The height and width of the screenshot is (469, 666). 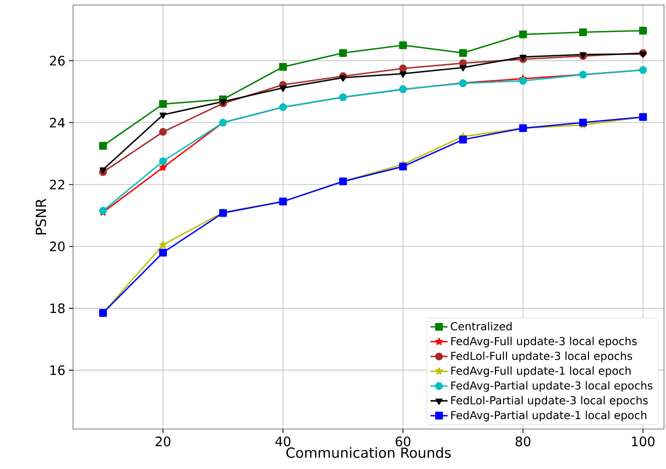 I want to click on legend-label: FedAvg-Full update-3 local epochs, so click(x=544, y=342).